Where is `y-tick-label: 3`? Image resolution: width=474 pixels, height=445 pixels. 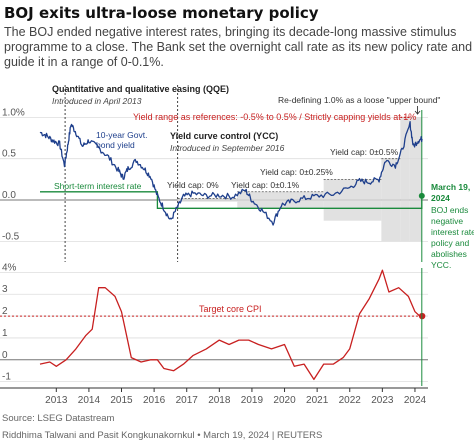
y-tick-label: 3 is located at coordinates (5, 289).